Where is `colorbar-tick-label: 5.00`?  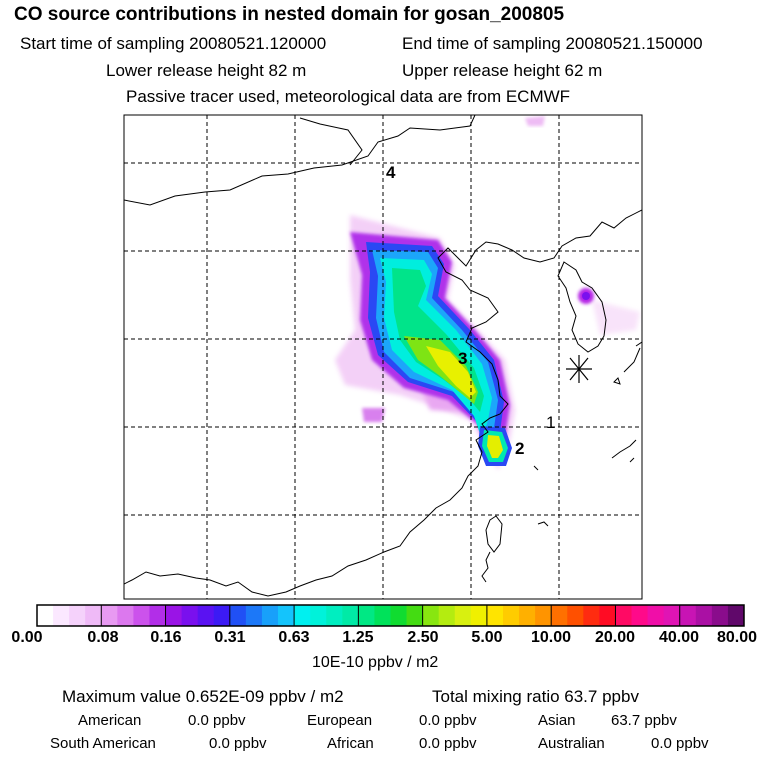
colorbar-tick-label: 5.00 is located at coordinates (487, 637).